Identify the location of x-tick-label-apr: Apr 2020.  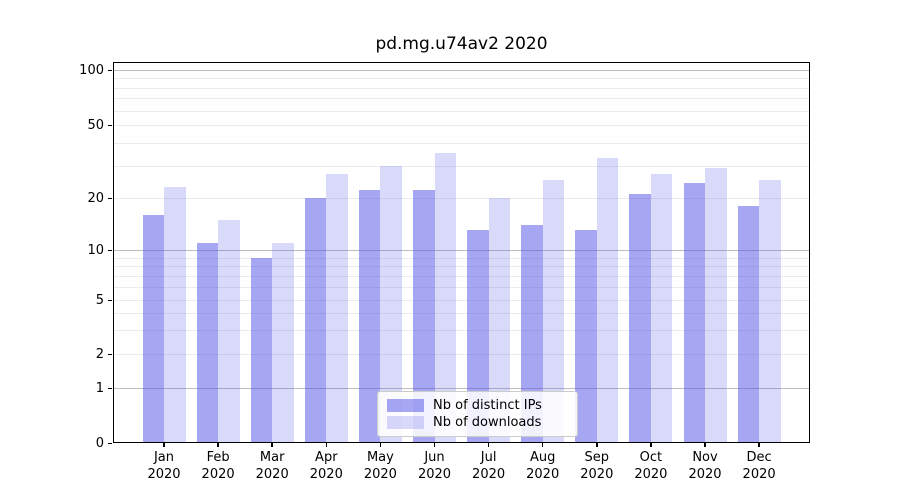
(326, 466).